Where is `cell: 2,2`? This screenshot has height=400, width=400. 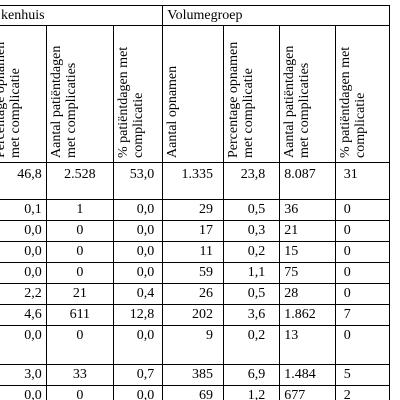 cell: 2,2 is located at coordinates (23, 294).